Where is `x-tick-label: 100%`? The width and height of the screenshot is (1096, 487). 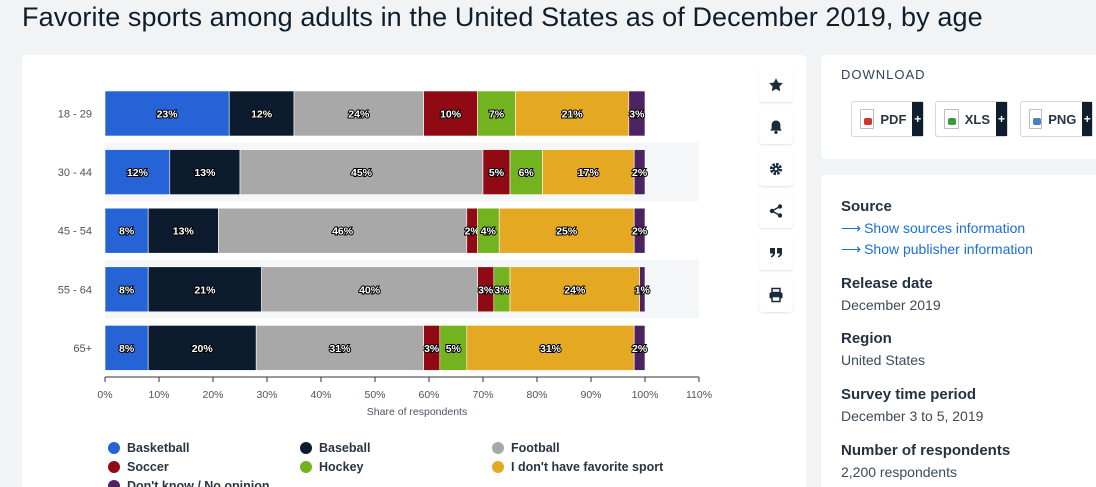
x-tick-label: 100% is located at coordinates (645, 395).